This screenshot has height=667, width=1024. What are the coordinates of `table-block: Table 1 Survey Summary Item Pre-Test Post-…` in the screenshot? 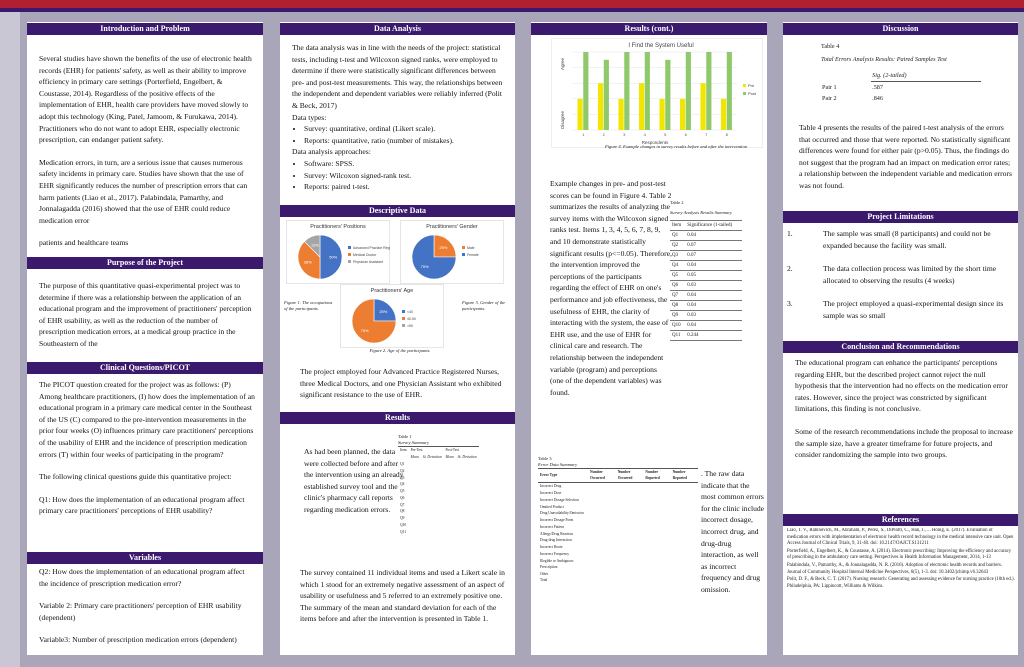 It's located at (454, 494).